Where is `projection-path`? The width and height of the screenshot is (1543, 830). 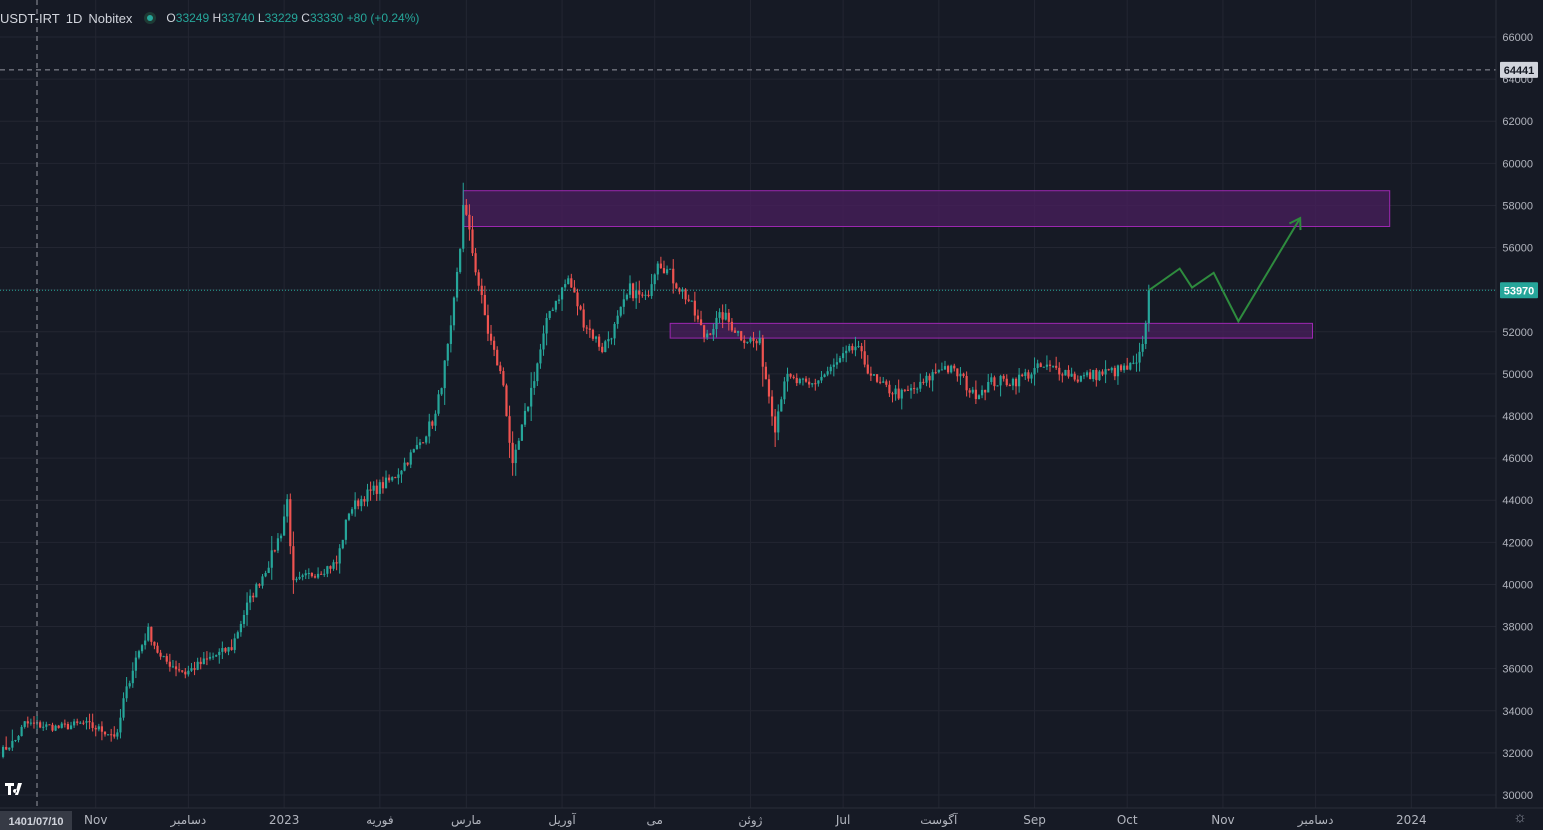 projection-path is located at coordinates (1225, 270).